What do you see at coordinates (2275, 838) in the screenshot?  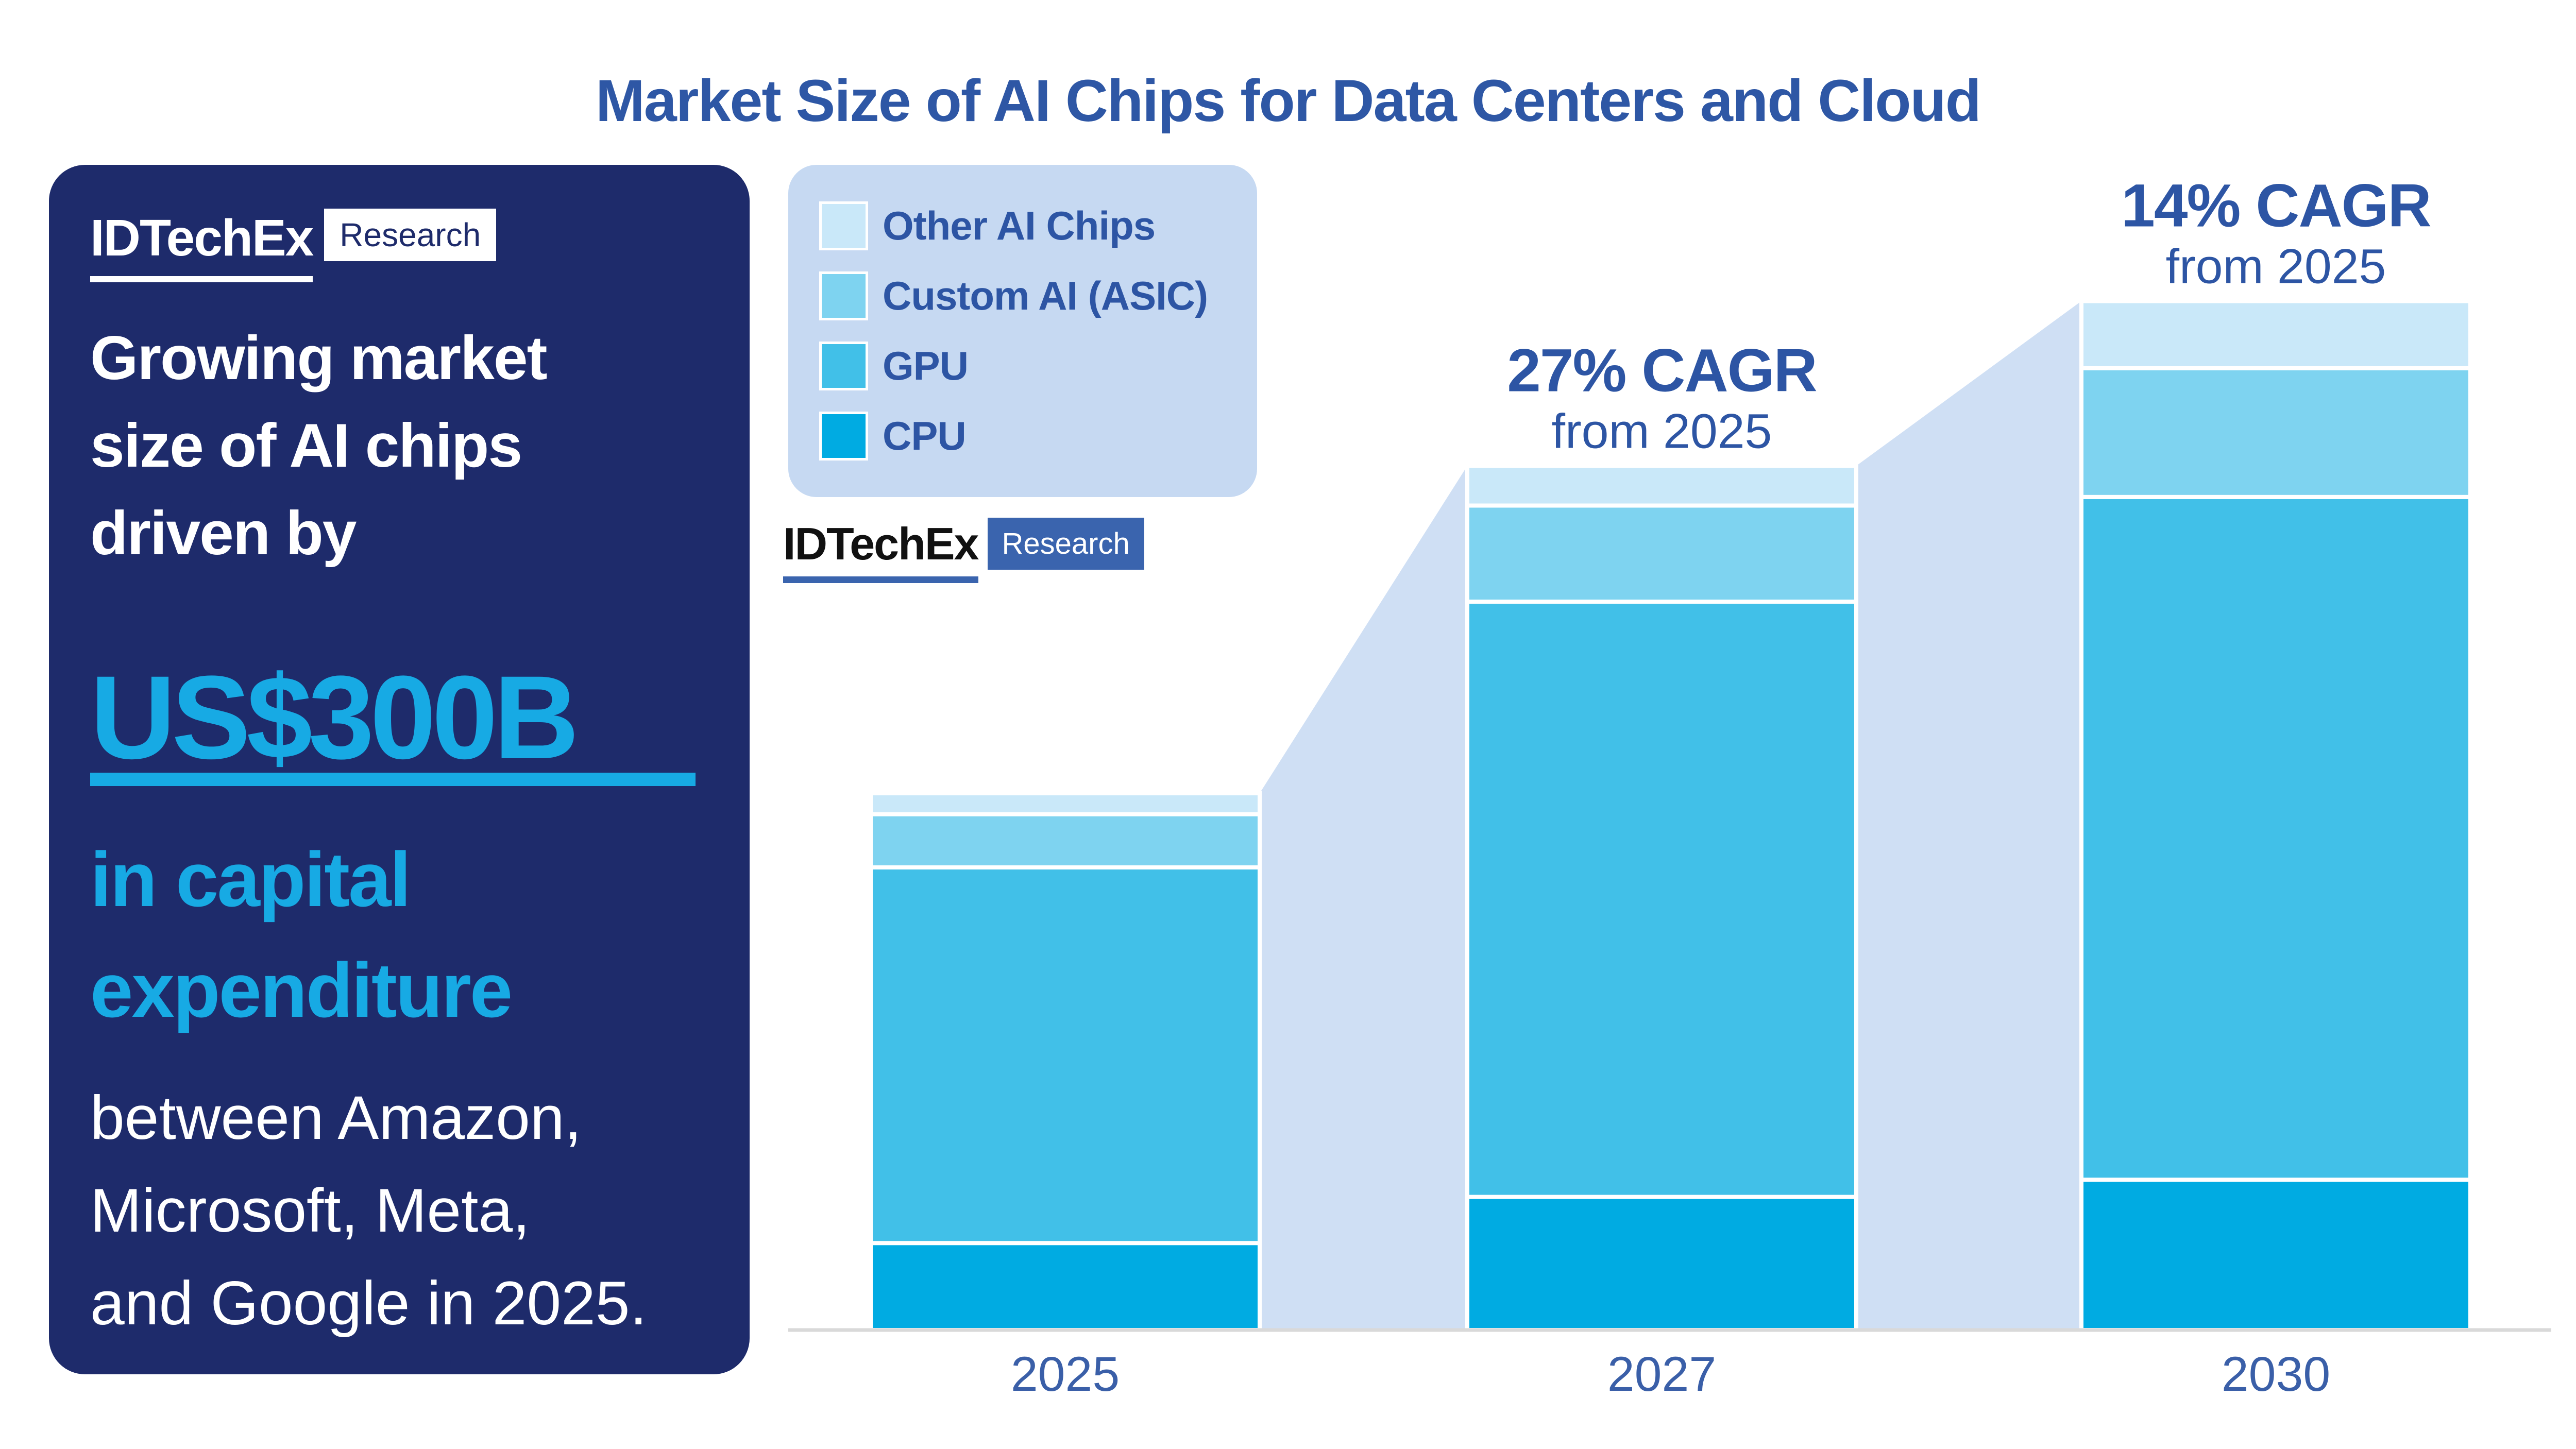 I see `bar-segment-2030-gpu` at bounding box center [2275, 838].